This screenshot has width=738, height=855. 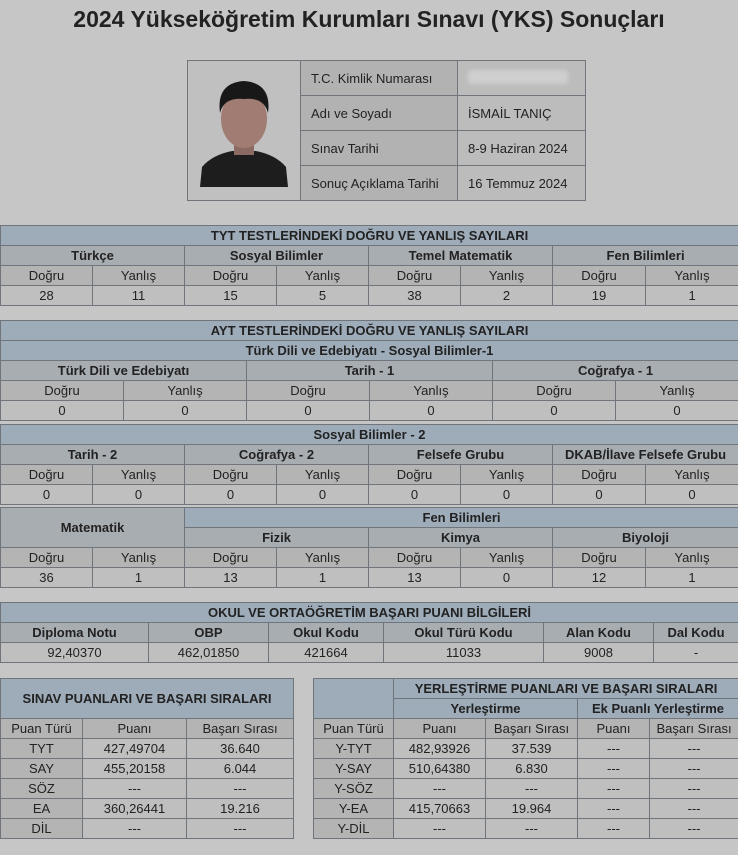 I want to click on dogru-value: 12, so click(x=599, y=577).